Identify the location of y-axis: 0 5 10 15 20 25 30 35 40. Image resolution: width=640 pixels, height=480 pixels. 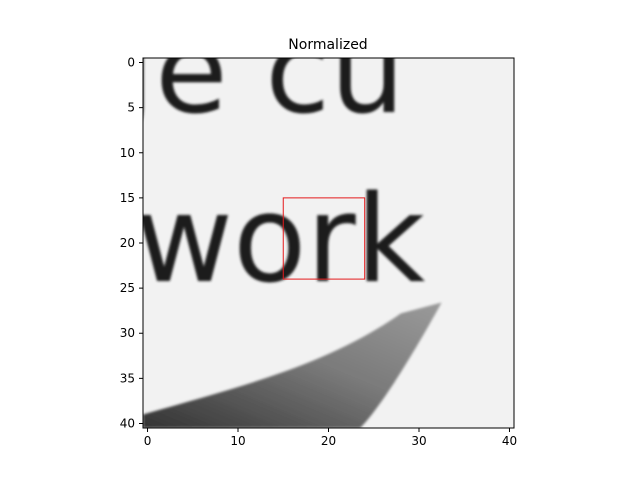
(131, 243).